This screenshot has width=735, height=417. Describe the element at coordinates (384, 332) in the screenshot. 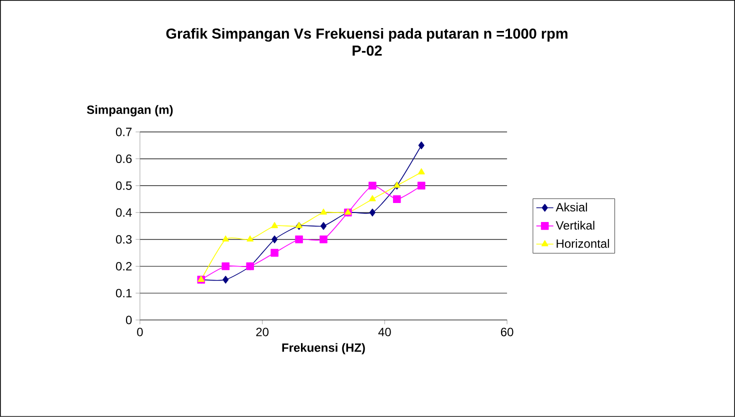

I see `x-tick-label: 40` at that location.